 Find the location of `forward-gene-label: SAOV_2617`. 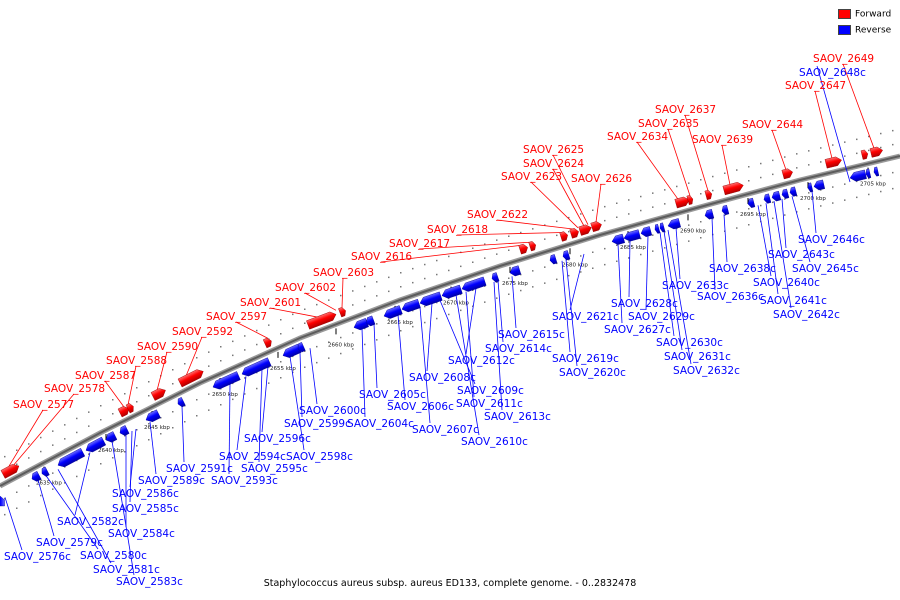

forward-gene-label: SAOV_2617 is located at coordinates (419, 244).